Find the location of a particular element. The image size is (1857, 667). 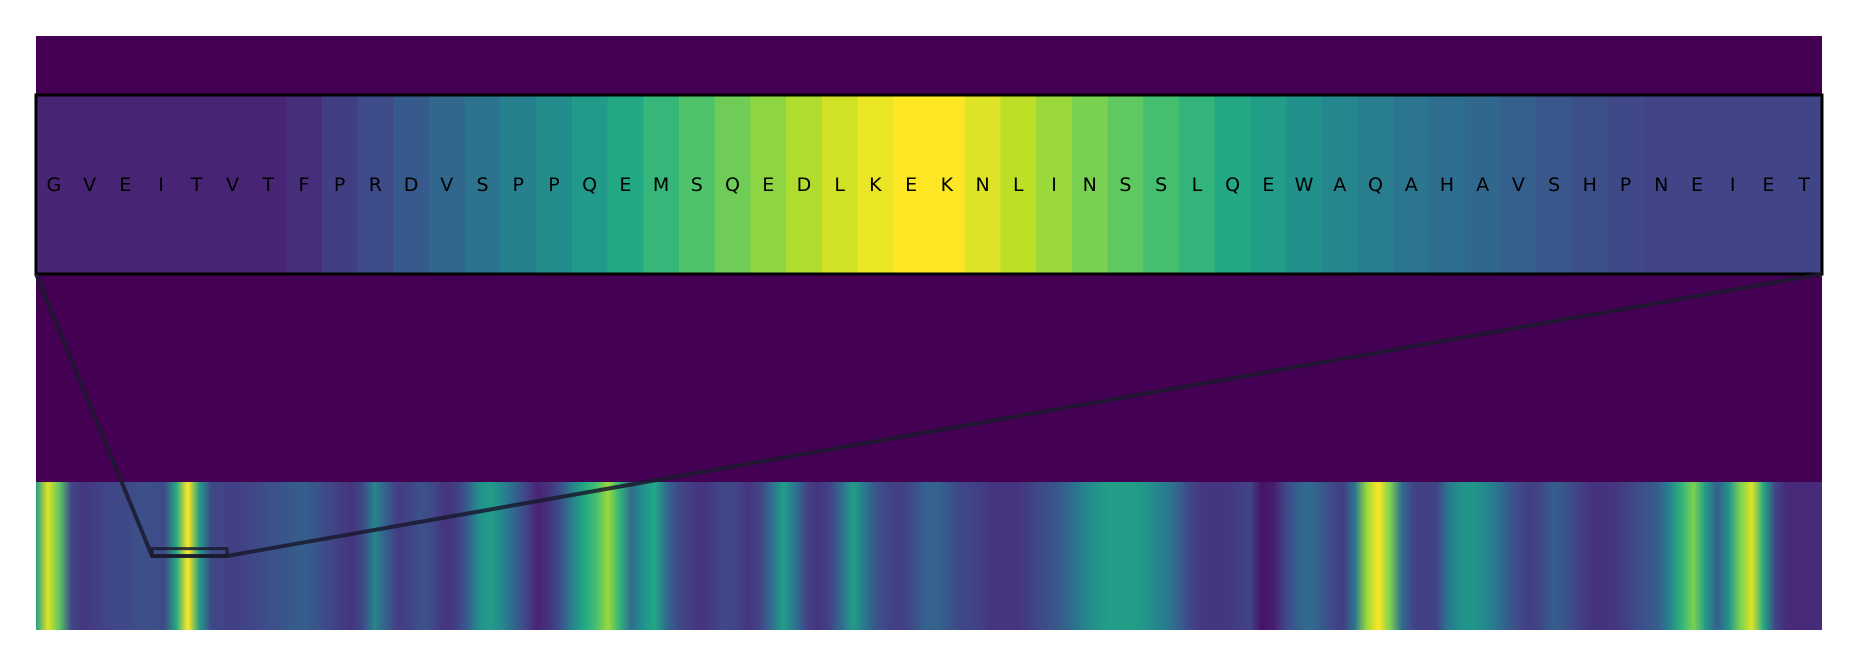

residue-label: R is located at coordinates (375, 185).